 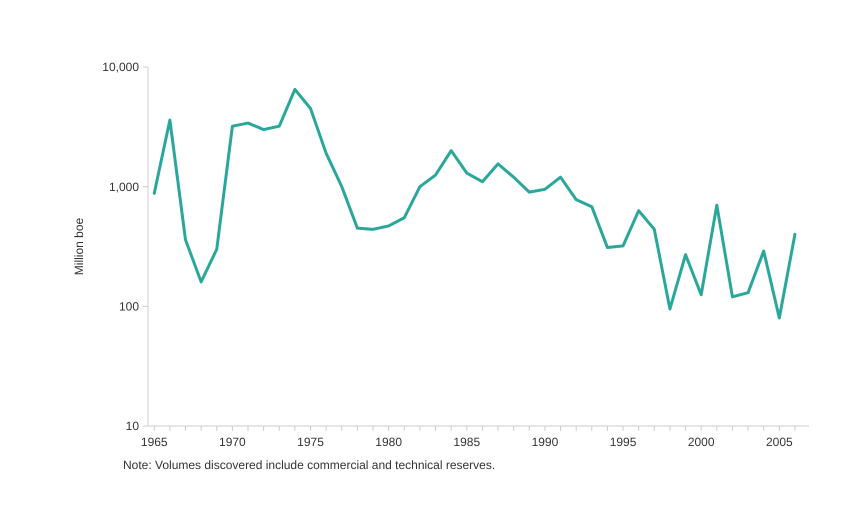 I want to click on x-tick-label: 1975, so click(x=310, y=442).